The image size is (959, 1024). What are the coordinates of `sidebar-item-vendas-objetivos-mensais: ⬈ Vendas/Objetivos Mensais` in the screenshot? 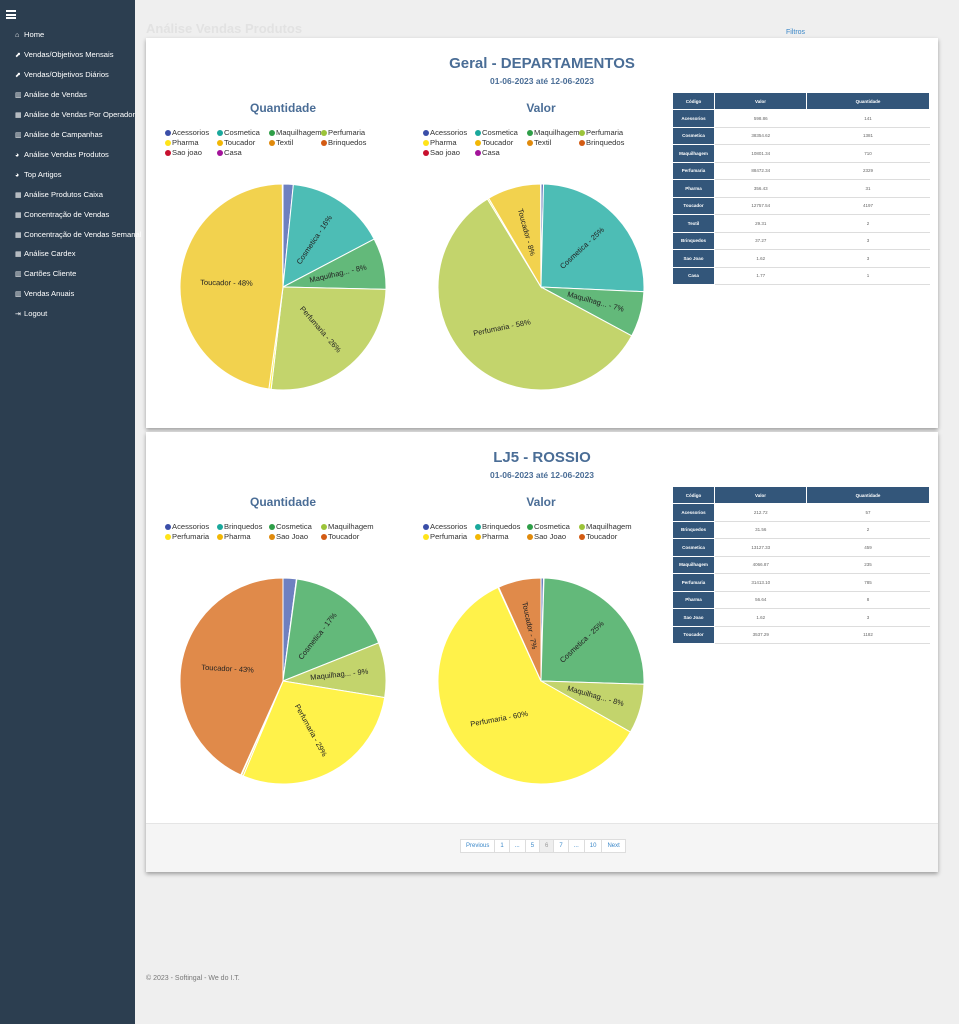 It's located at (64, 54).